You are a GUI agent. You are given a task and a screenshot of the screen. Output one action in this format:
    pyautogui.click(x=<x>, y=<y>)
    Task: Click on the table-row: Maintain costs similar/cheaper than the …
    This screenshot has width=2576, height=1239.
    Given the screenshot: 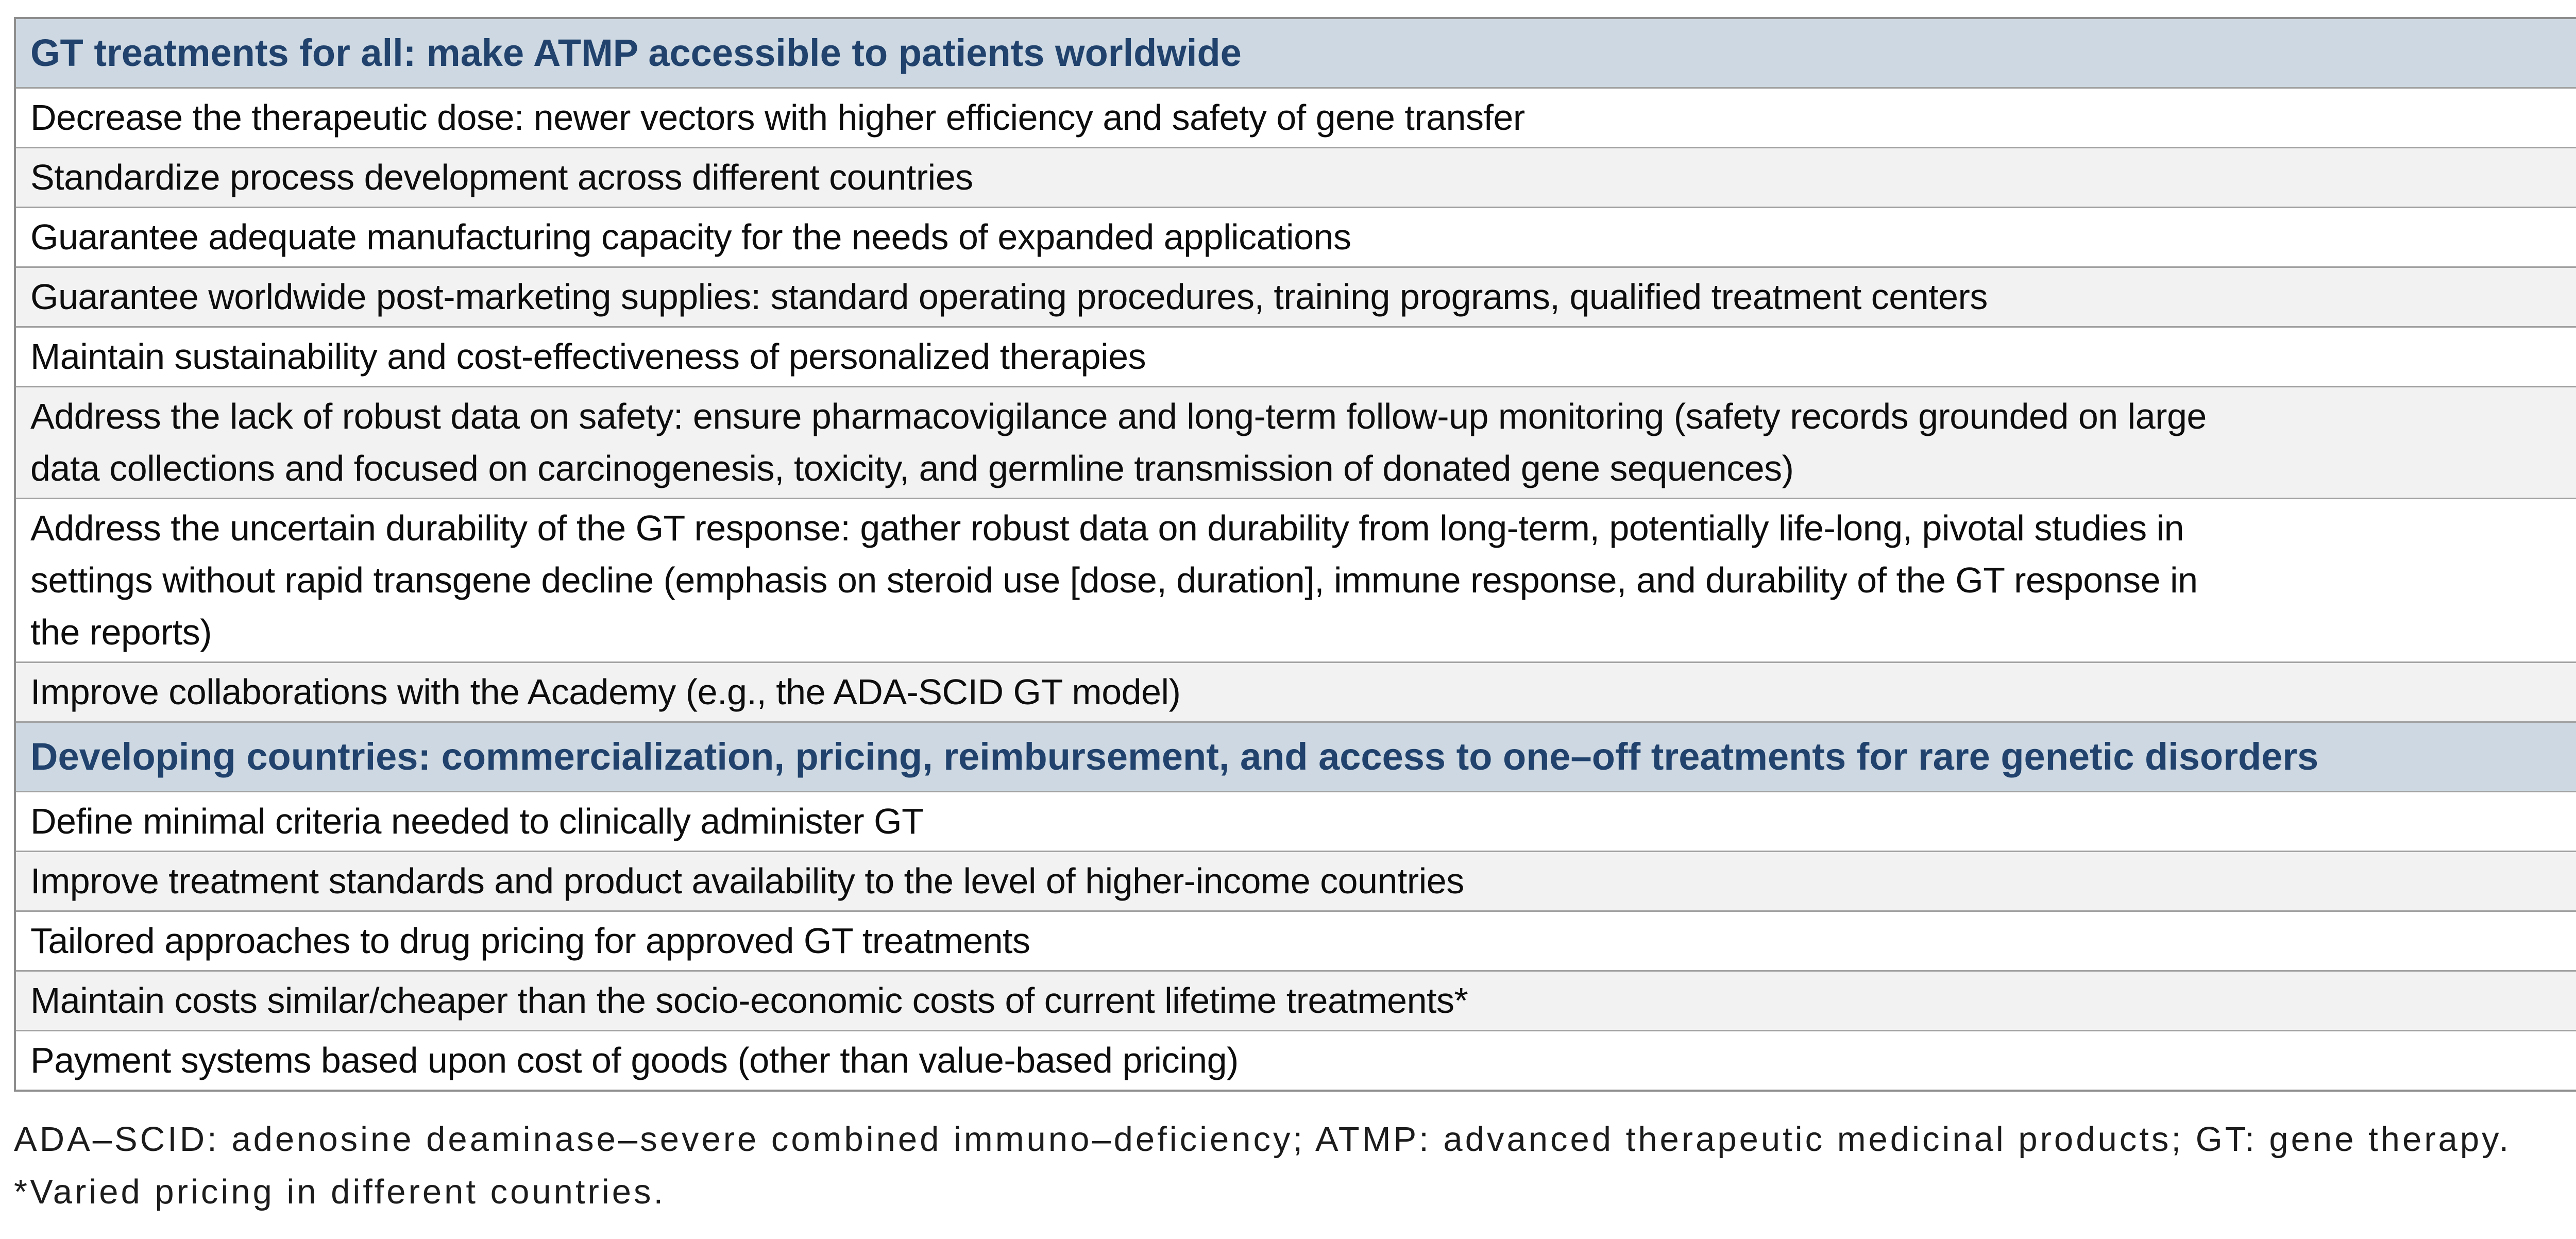 What is the action you would take?
    pyautogui.click(x=1296, y=1000)
    